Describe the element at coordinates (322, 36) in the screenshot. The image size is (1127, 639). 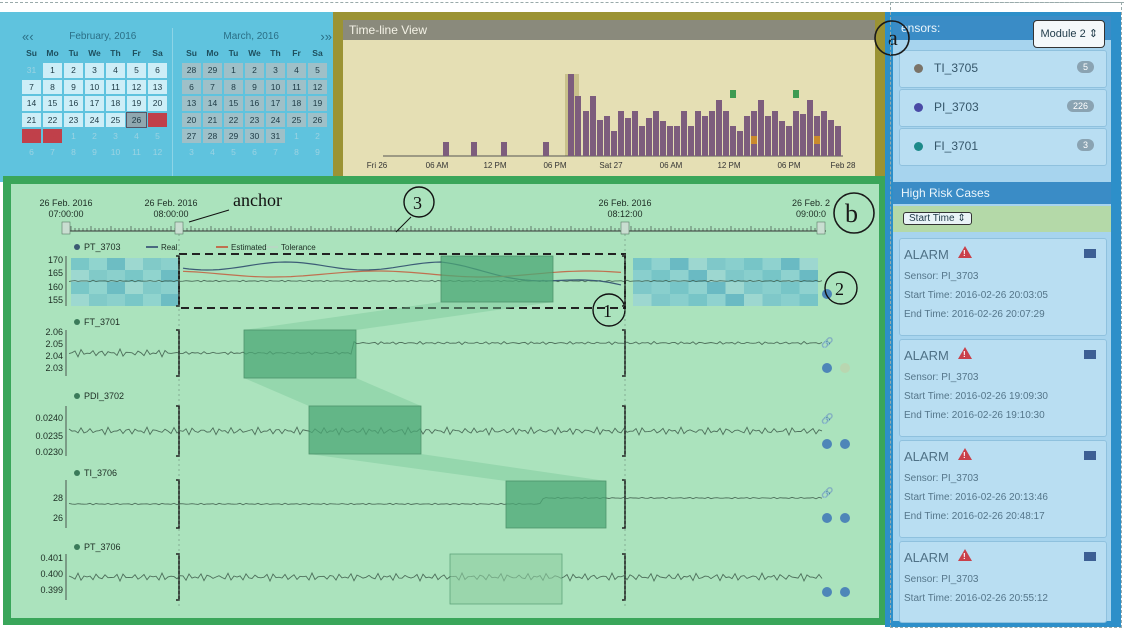
I see `next-month-icon: ›` at that location.